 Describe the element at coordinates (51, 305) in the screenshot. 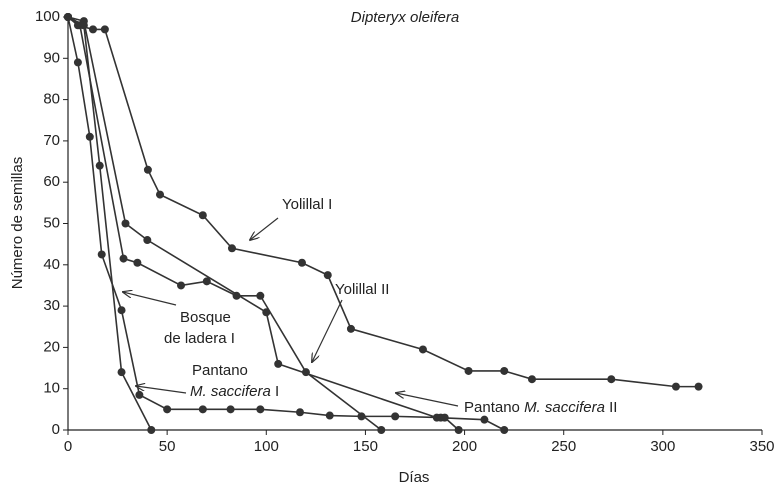

I see `y-tick-label: 30` at that location.